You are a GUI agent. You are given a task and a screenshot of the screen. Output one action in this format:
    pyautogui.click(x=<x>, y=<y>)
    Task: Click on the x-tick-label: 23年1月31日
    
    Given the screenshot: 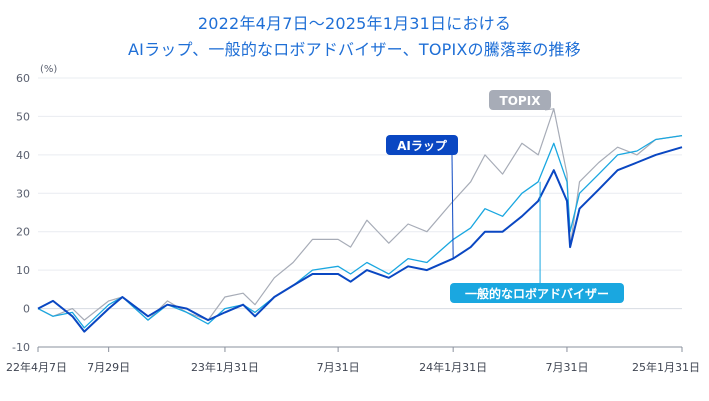 What is the action you would take?
    pyautogui.click(x=225, y=367)
    